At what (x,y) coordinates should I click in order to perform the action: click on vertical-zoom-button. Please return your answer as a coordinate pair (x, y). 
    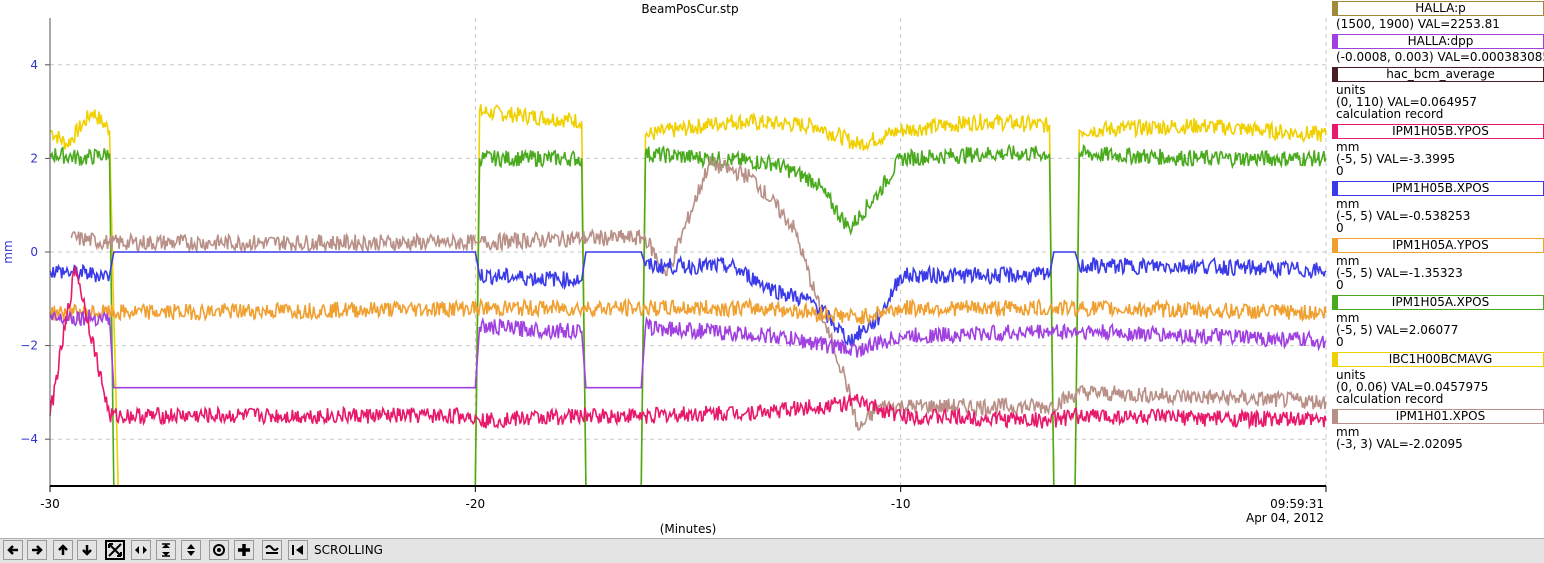
    Looking at the image, I should click on (166, 550).